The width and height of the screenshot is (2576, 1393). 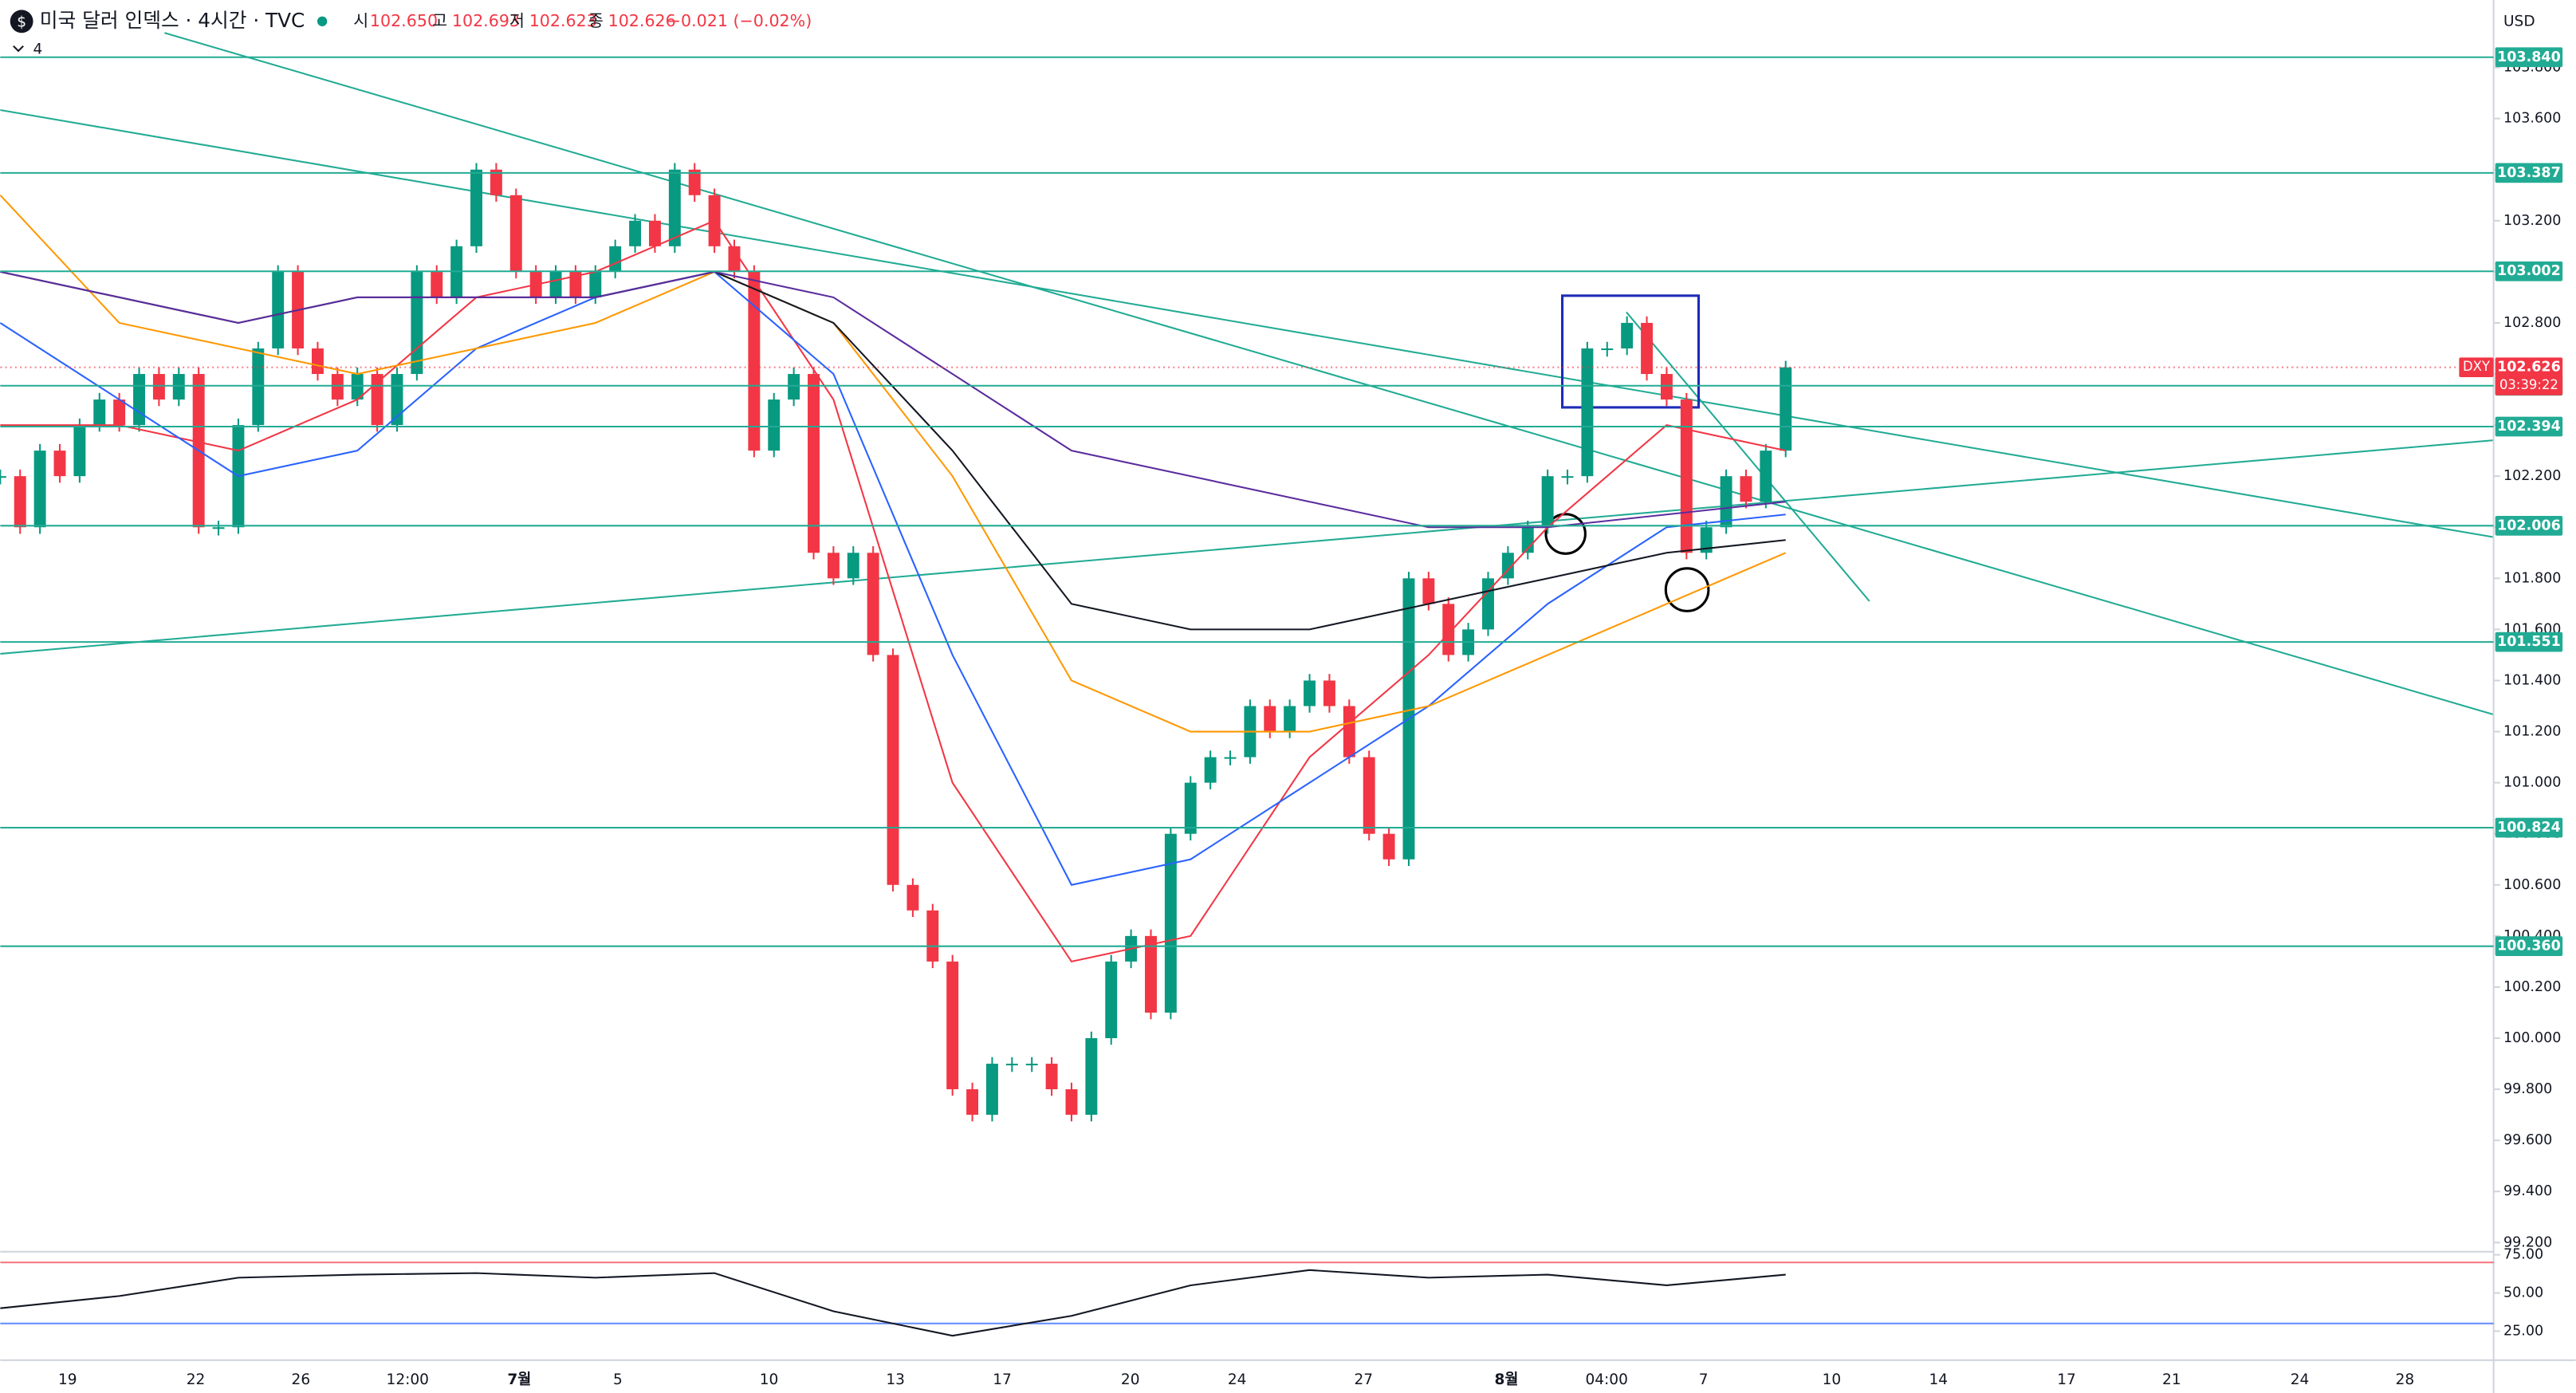 I want to click on y-tick-label: 101.200, so click(x=2532, y=732).